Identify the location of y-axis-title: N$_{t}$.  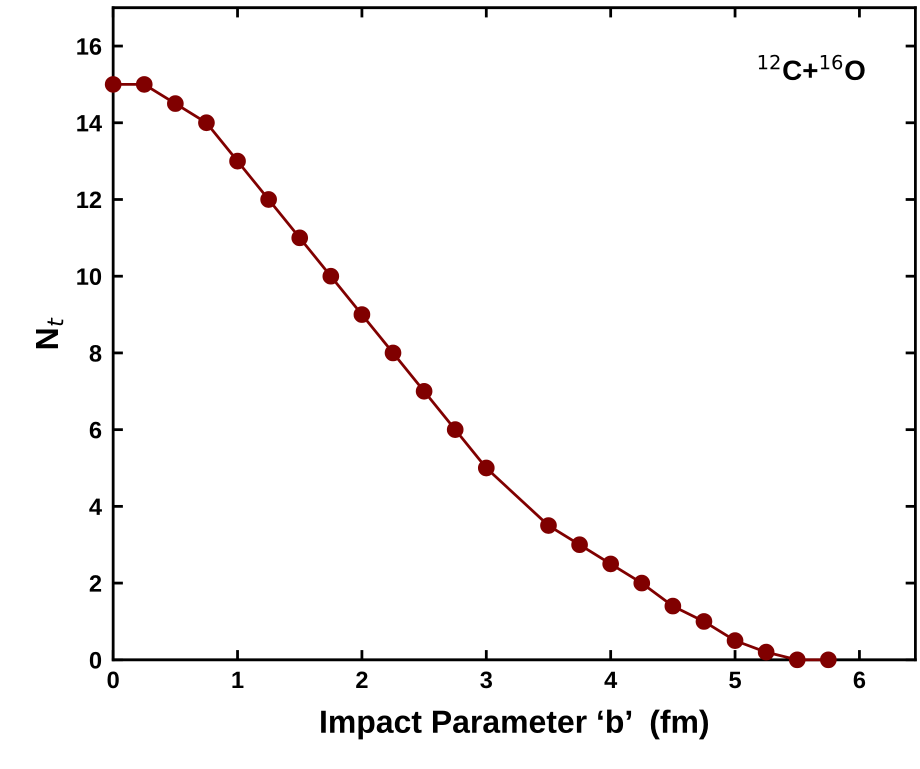
(50, 333).